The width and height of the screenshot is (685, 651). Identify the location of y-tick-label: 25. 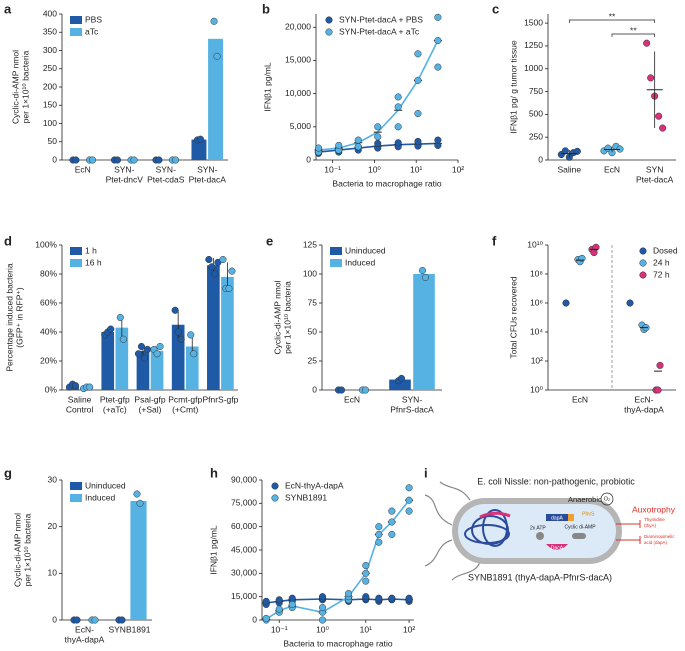
(313, 360).